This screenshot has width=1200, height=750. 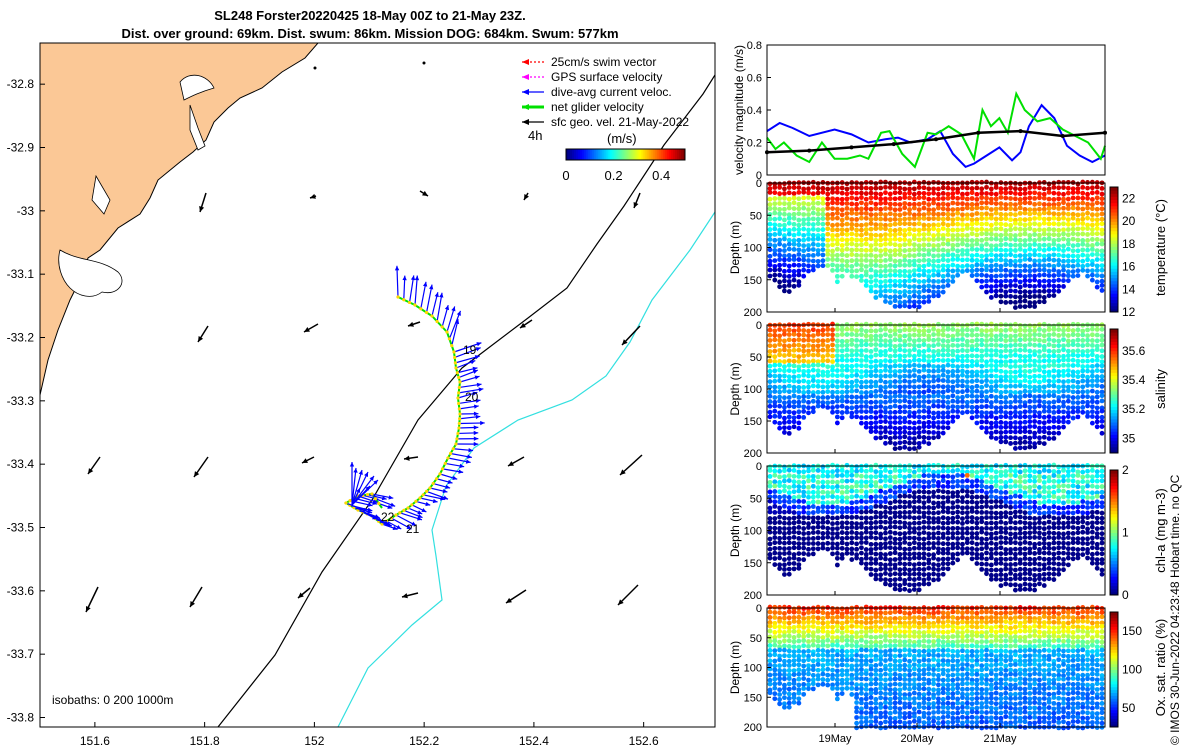 I want to click on colorbar-tick-label: 0.4, so click(x=661, y=175).